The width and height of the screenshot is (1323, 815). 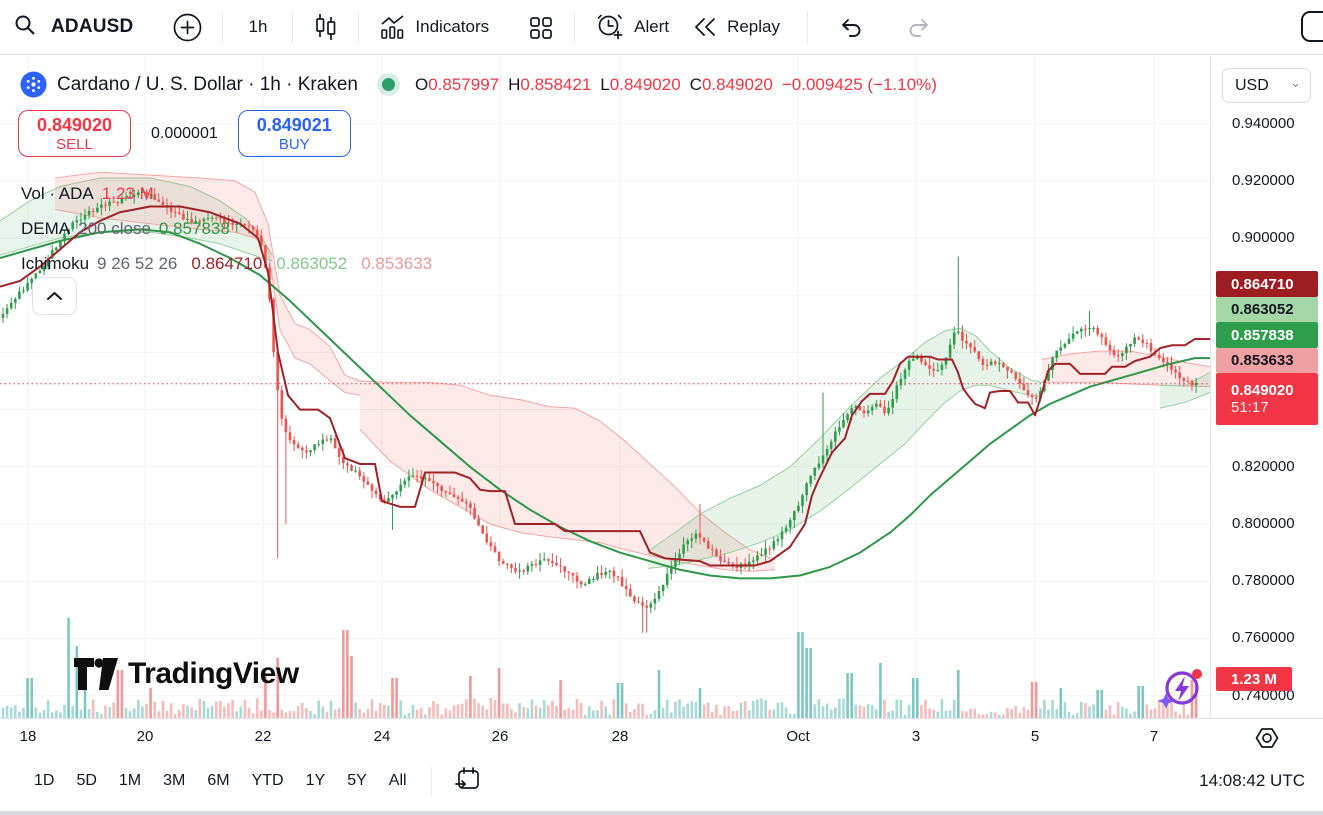 What do you see at coordinates (137, 263) in the screenshot?
I see `ichimoku-legend-params: 9 26 52 26` at bounding box center [137, 263].